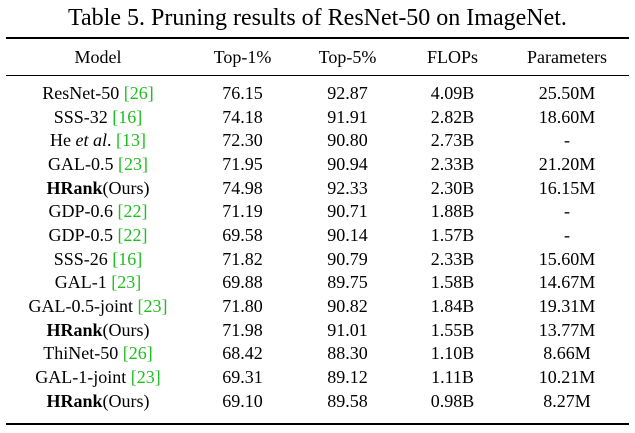 Image resolution: width=635 pixels, height=433 pixels. I want to click on top5-cell: 90.71, so click(347, 211).